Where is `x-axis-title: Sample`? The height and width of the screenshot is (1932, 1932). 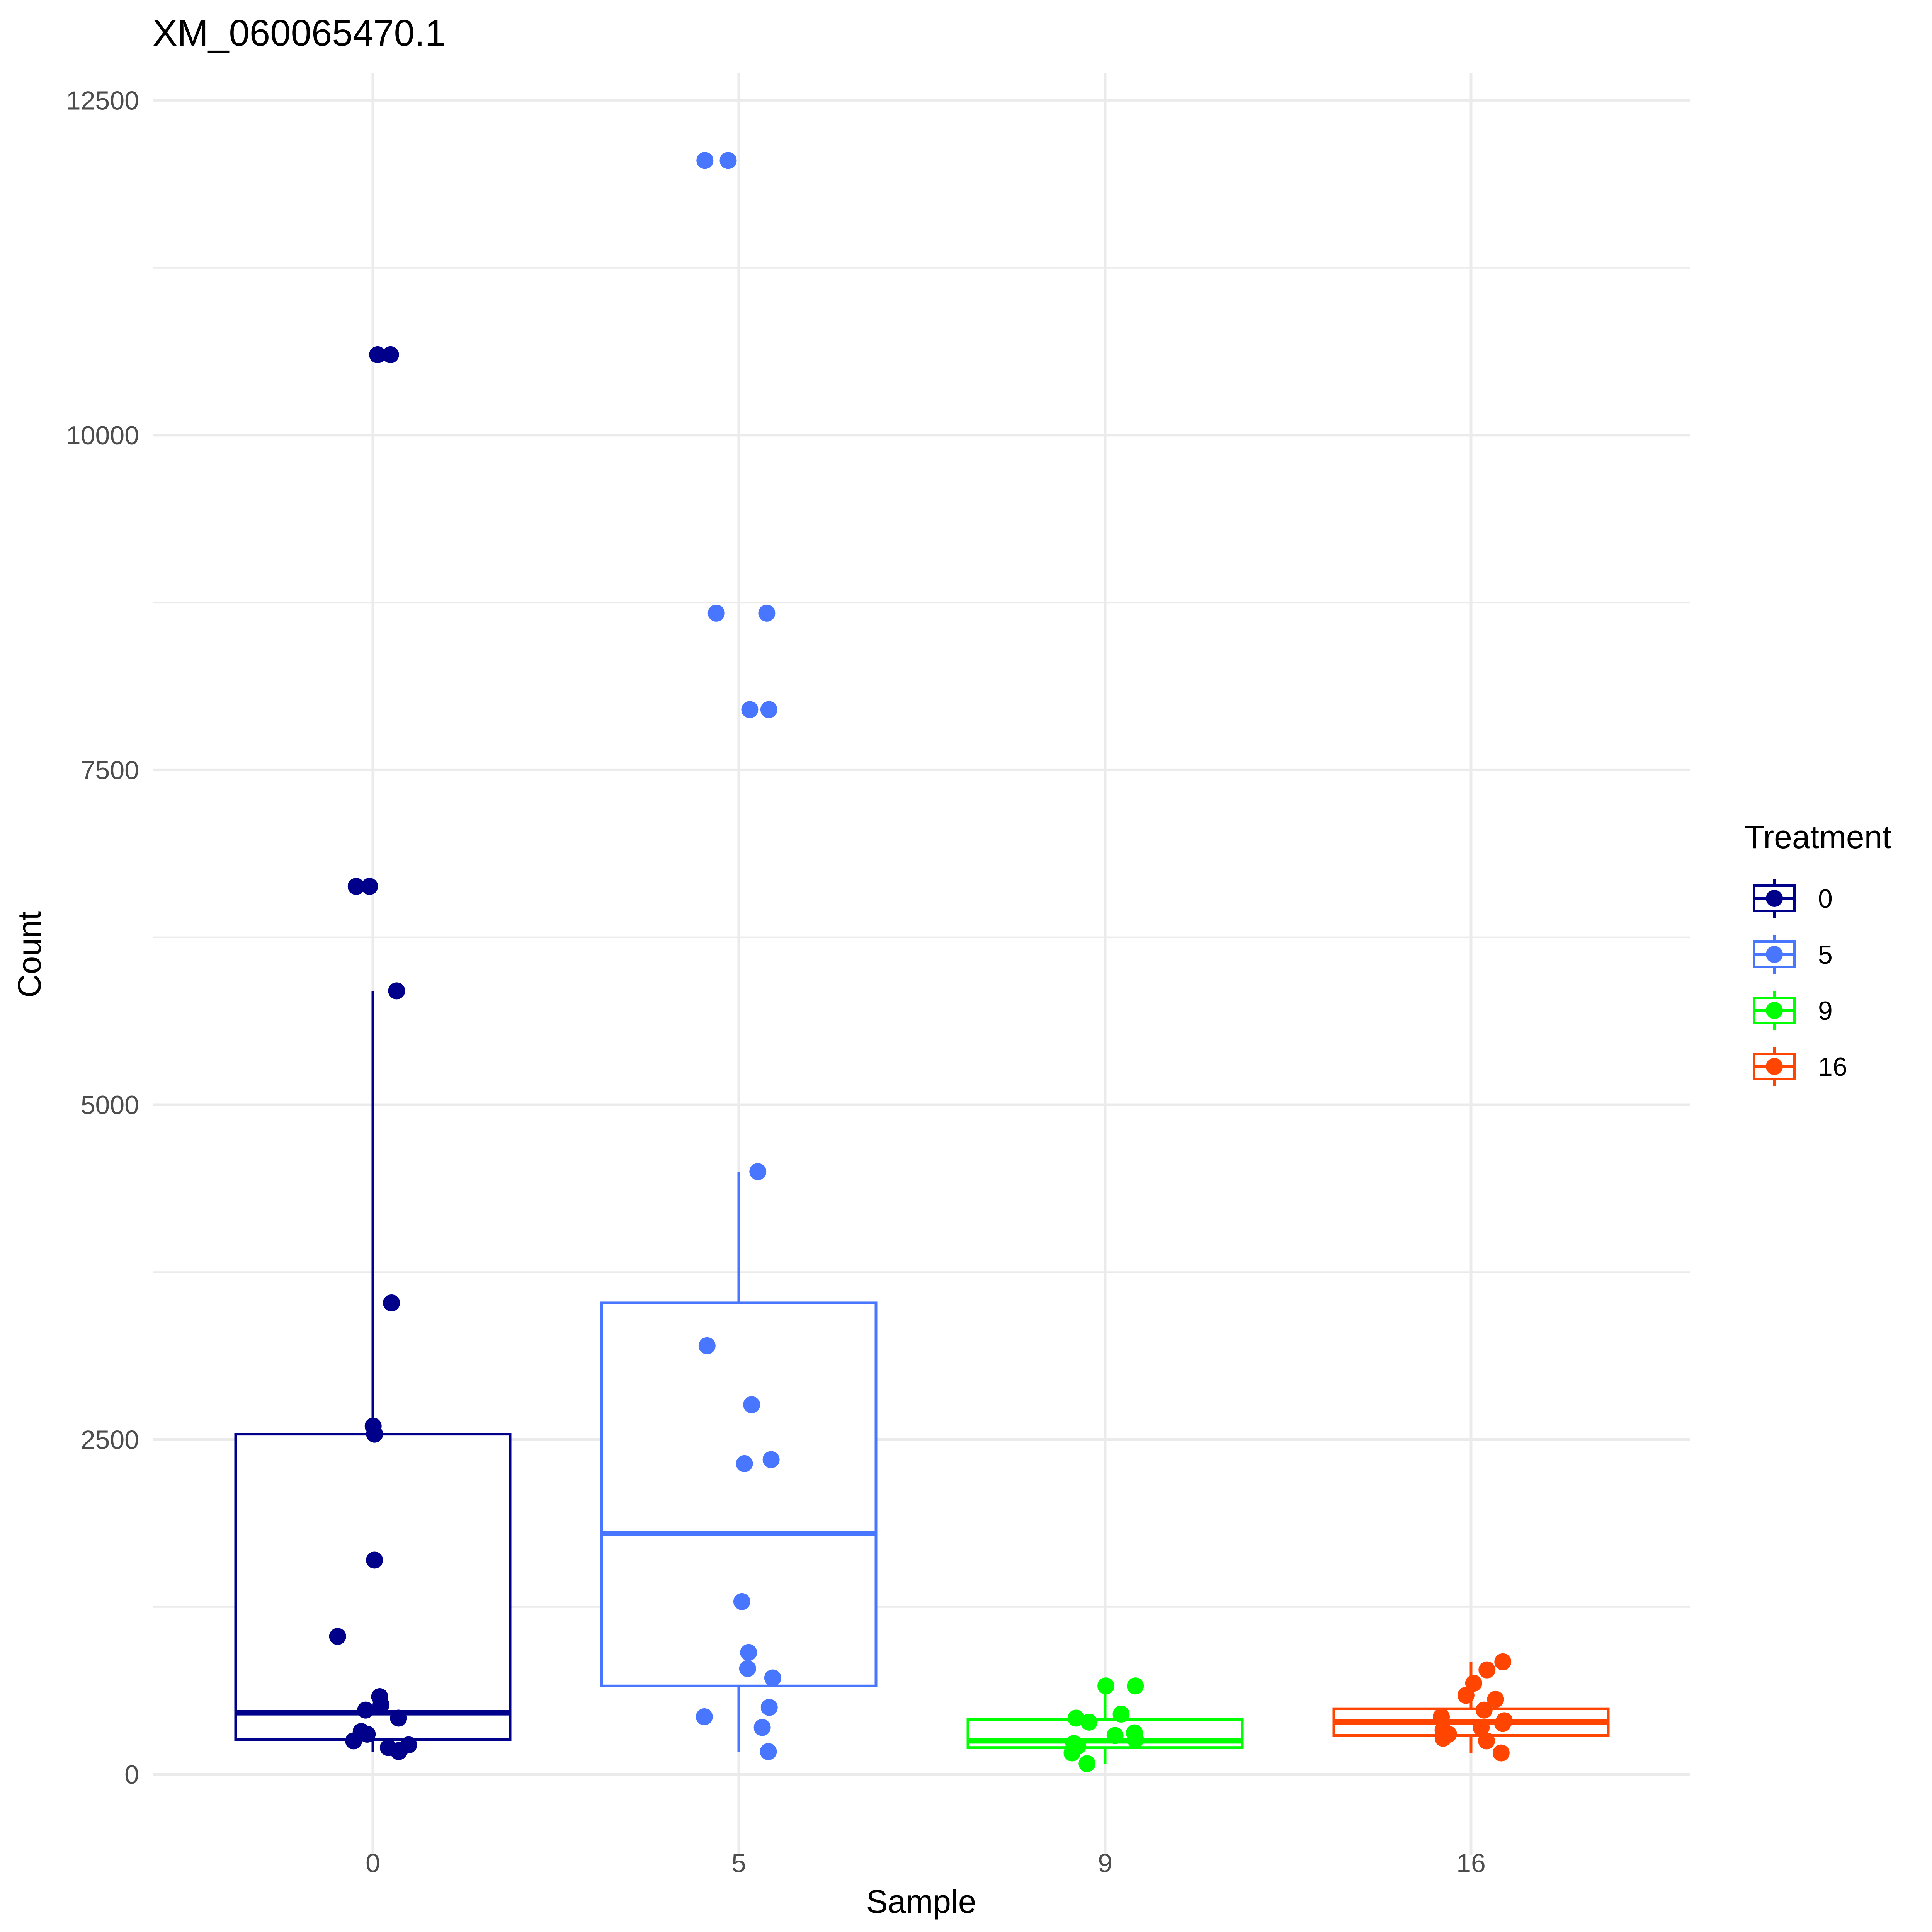
x-axis-title: Sample is located at coordinates (921, 1901).